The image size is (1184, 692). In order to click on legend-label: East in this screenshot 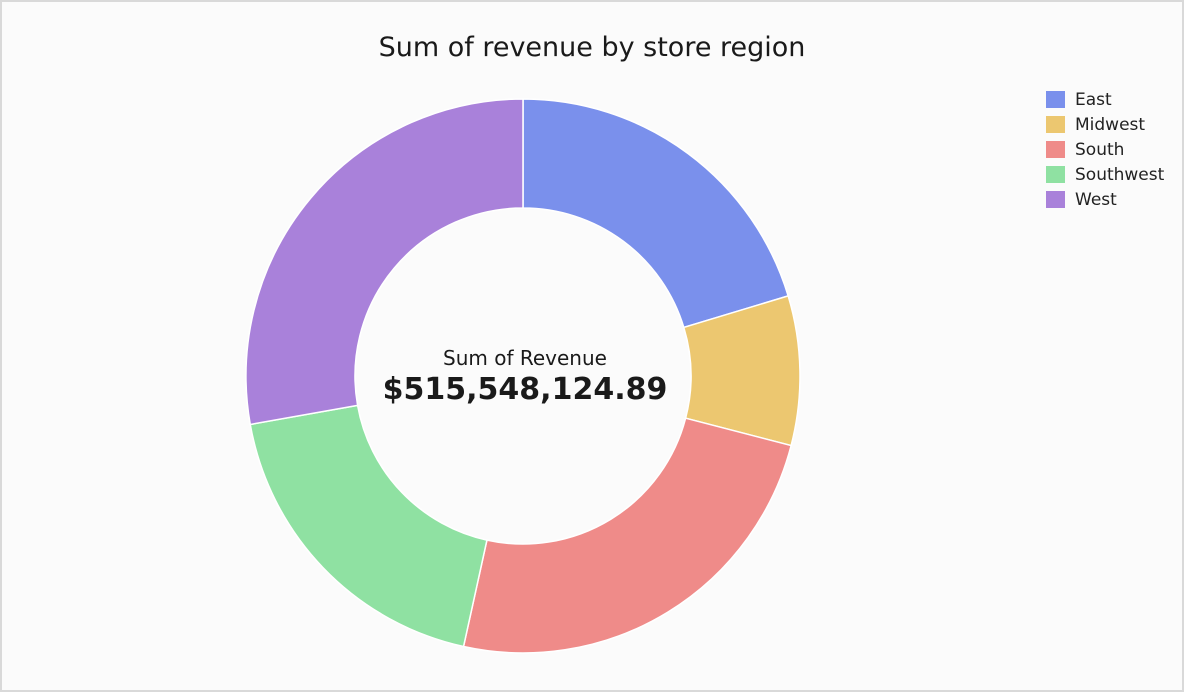, I will do `click(1093, 99)`.